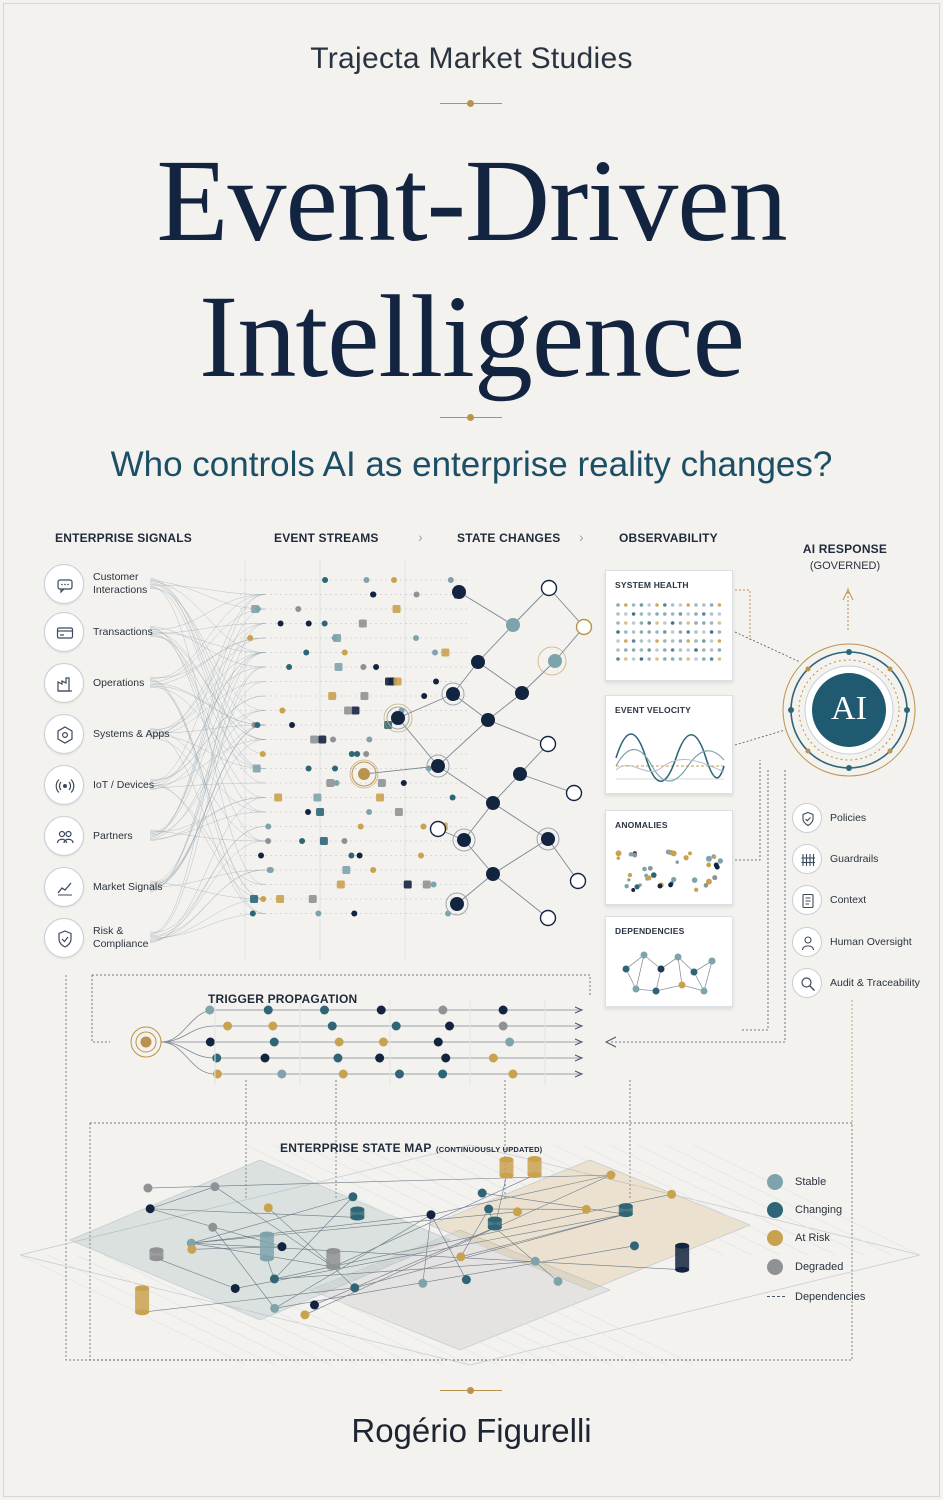 Image resolution: width=943 pixels, height=1500 pixels. Describe the element at coordinates (146, 1042) in the screenshot. I see `trigger-source` at that location.